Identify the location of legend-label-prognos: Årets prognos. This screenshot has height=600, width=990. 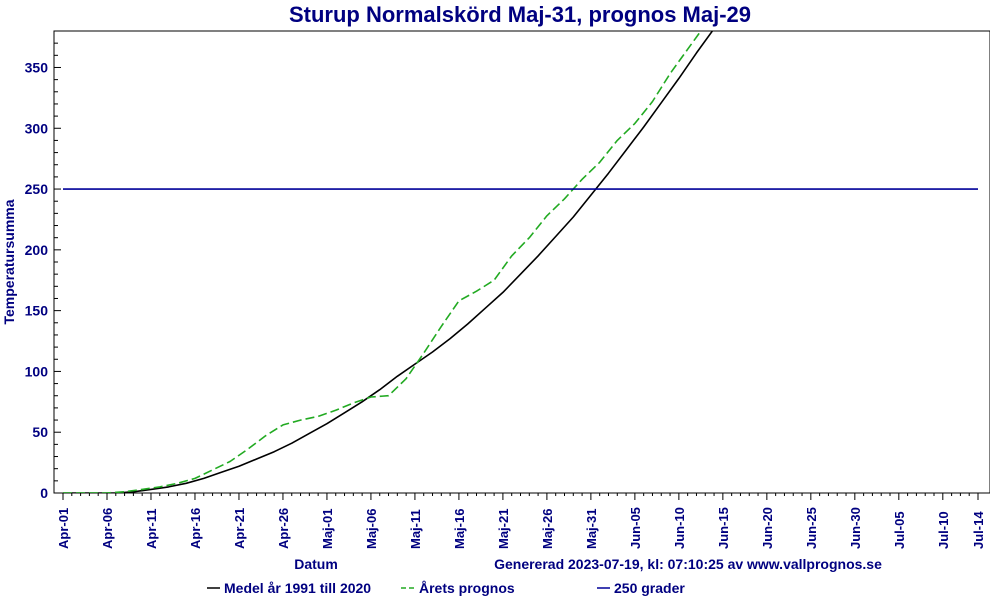
(467, 588).